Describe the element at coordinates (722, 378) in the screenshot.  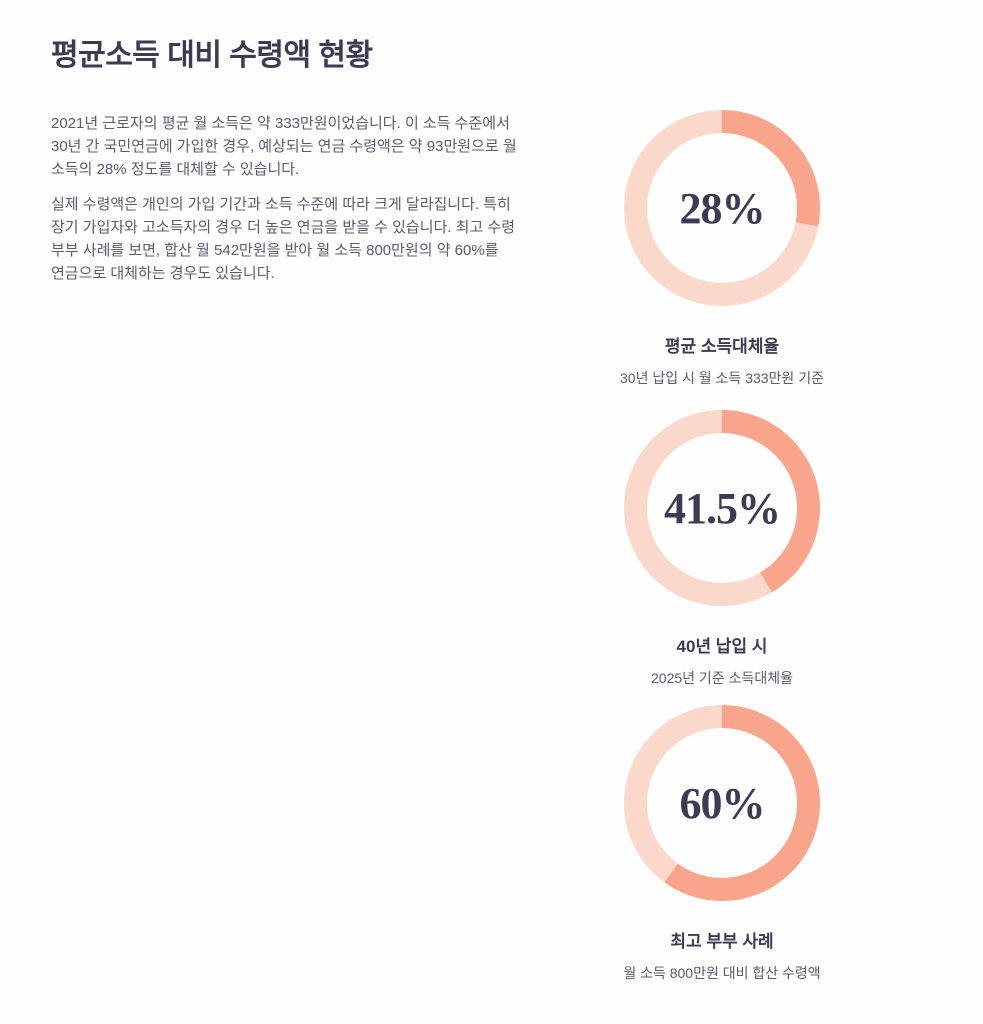
I see `chart-sublabel: 30년 납입 시 월 소득 333만원 기준` at that location.